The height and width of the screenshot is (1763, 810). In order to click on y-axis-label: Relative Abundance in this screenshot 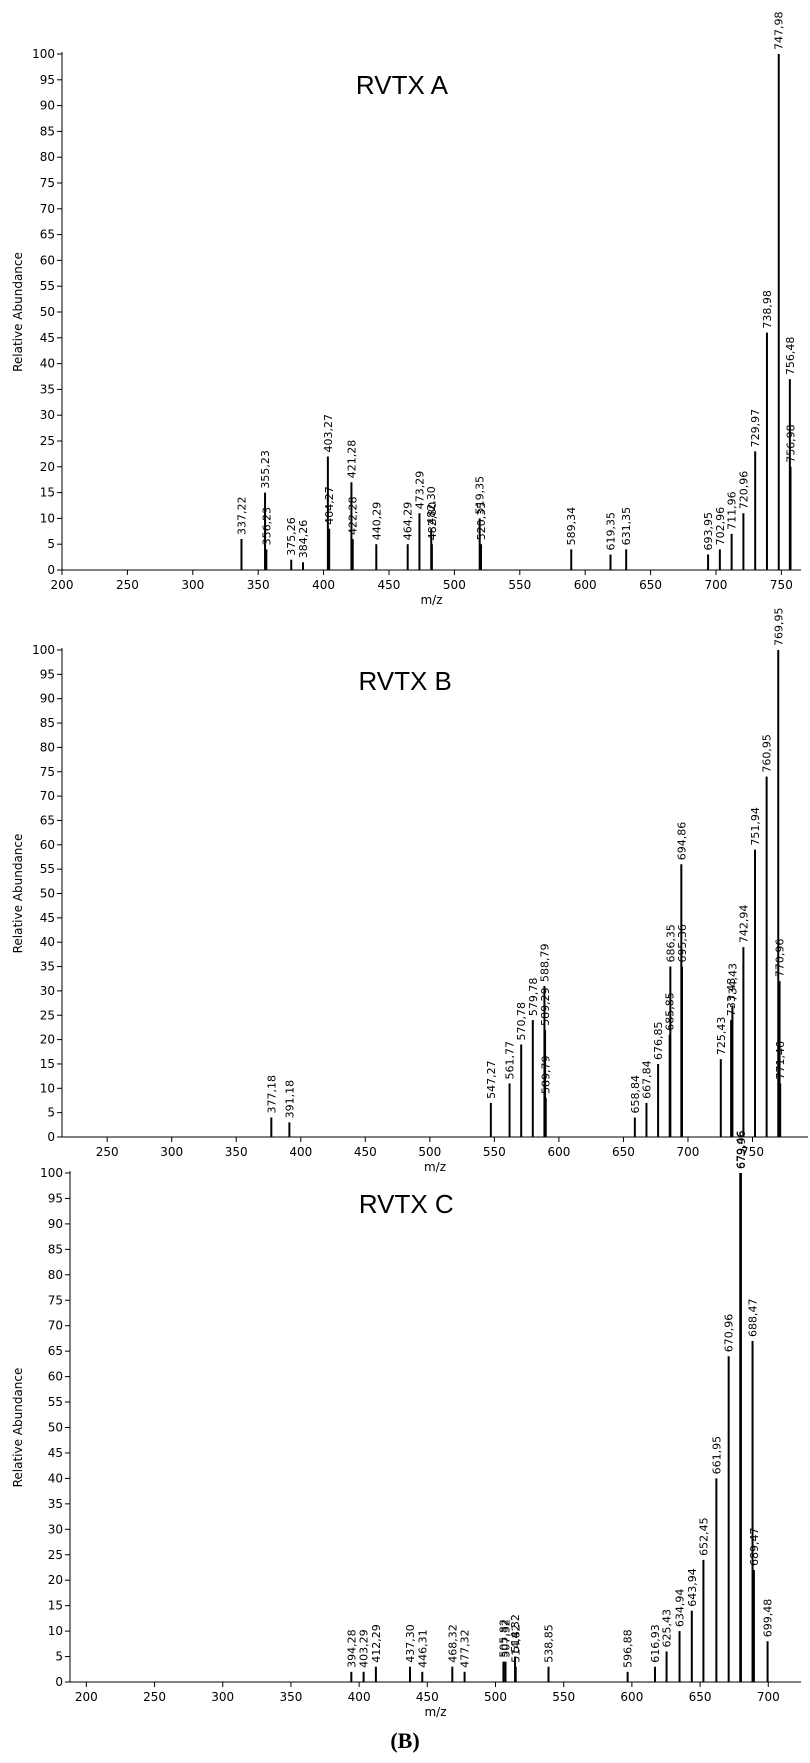, I will do `click(18, 1428)`.